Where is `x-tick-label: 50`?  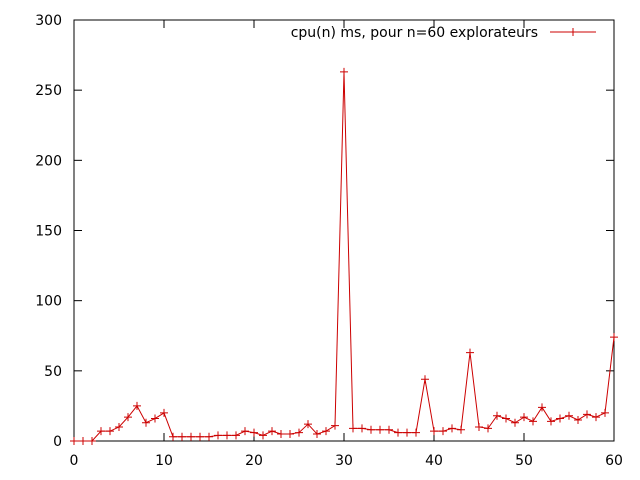
x-tick-label: 50 is located at coordinates (524, 461).